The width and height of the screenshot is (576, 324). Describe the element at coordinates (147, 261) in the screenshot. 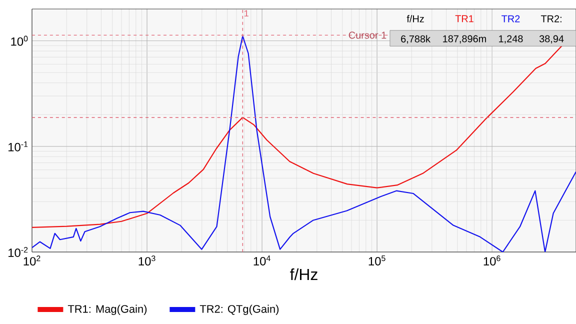

I see `x-tick-label: 10$^{3}$` at that location.